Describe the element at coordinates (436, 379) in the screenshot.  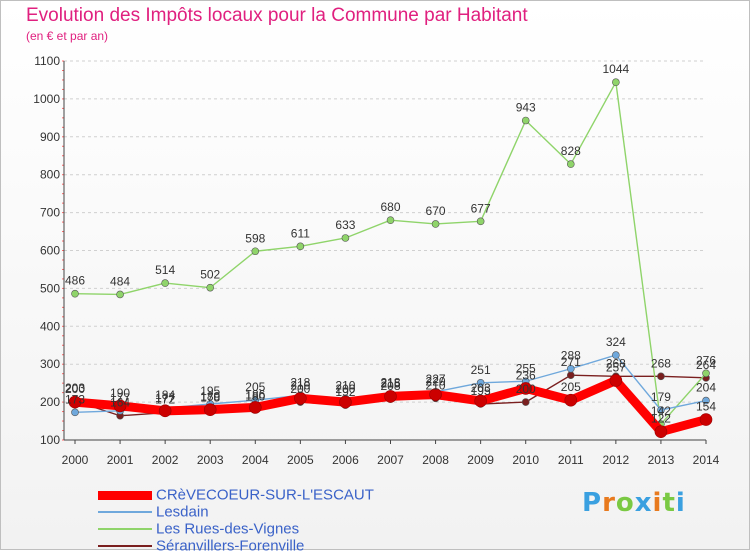
I see `data-label: 227` at that location.